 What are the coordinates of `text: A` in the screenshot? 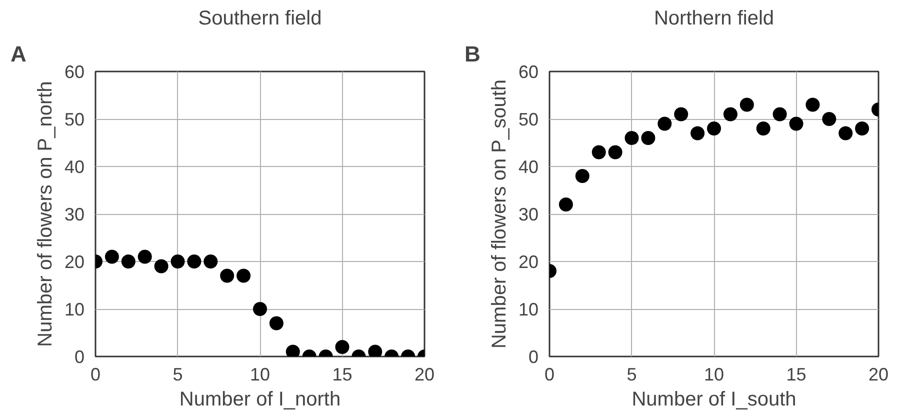 It's located at (18, 54).